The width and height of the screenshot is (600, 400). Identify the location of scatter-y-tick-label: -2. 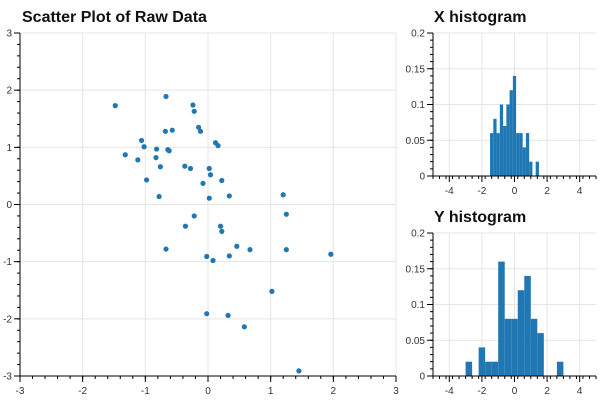
(7, 319).